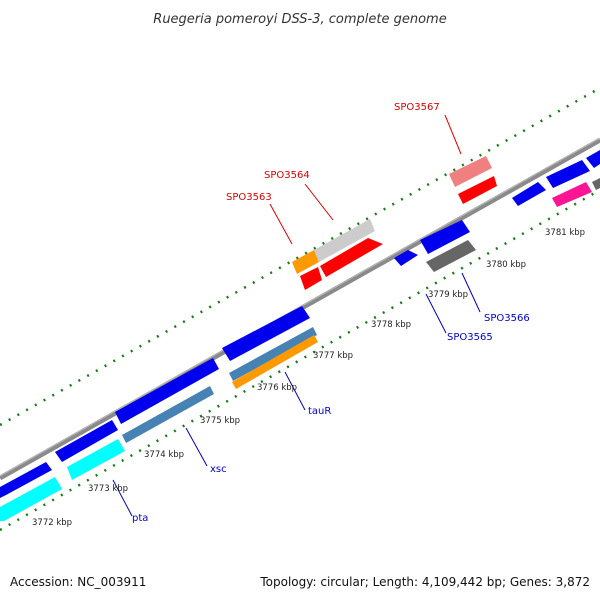  What do you see at coordinates (311, 278) in the screenshot?
I see `gene-spo3563-rev` at bounding box center [311, 278].